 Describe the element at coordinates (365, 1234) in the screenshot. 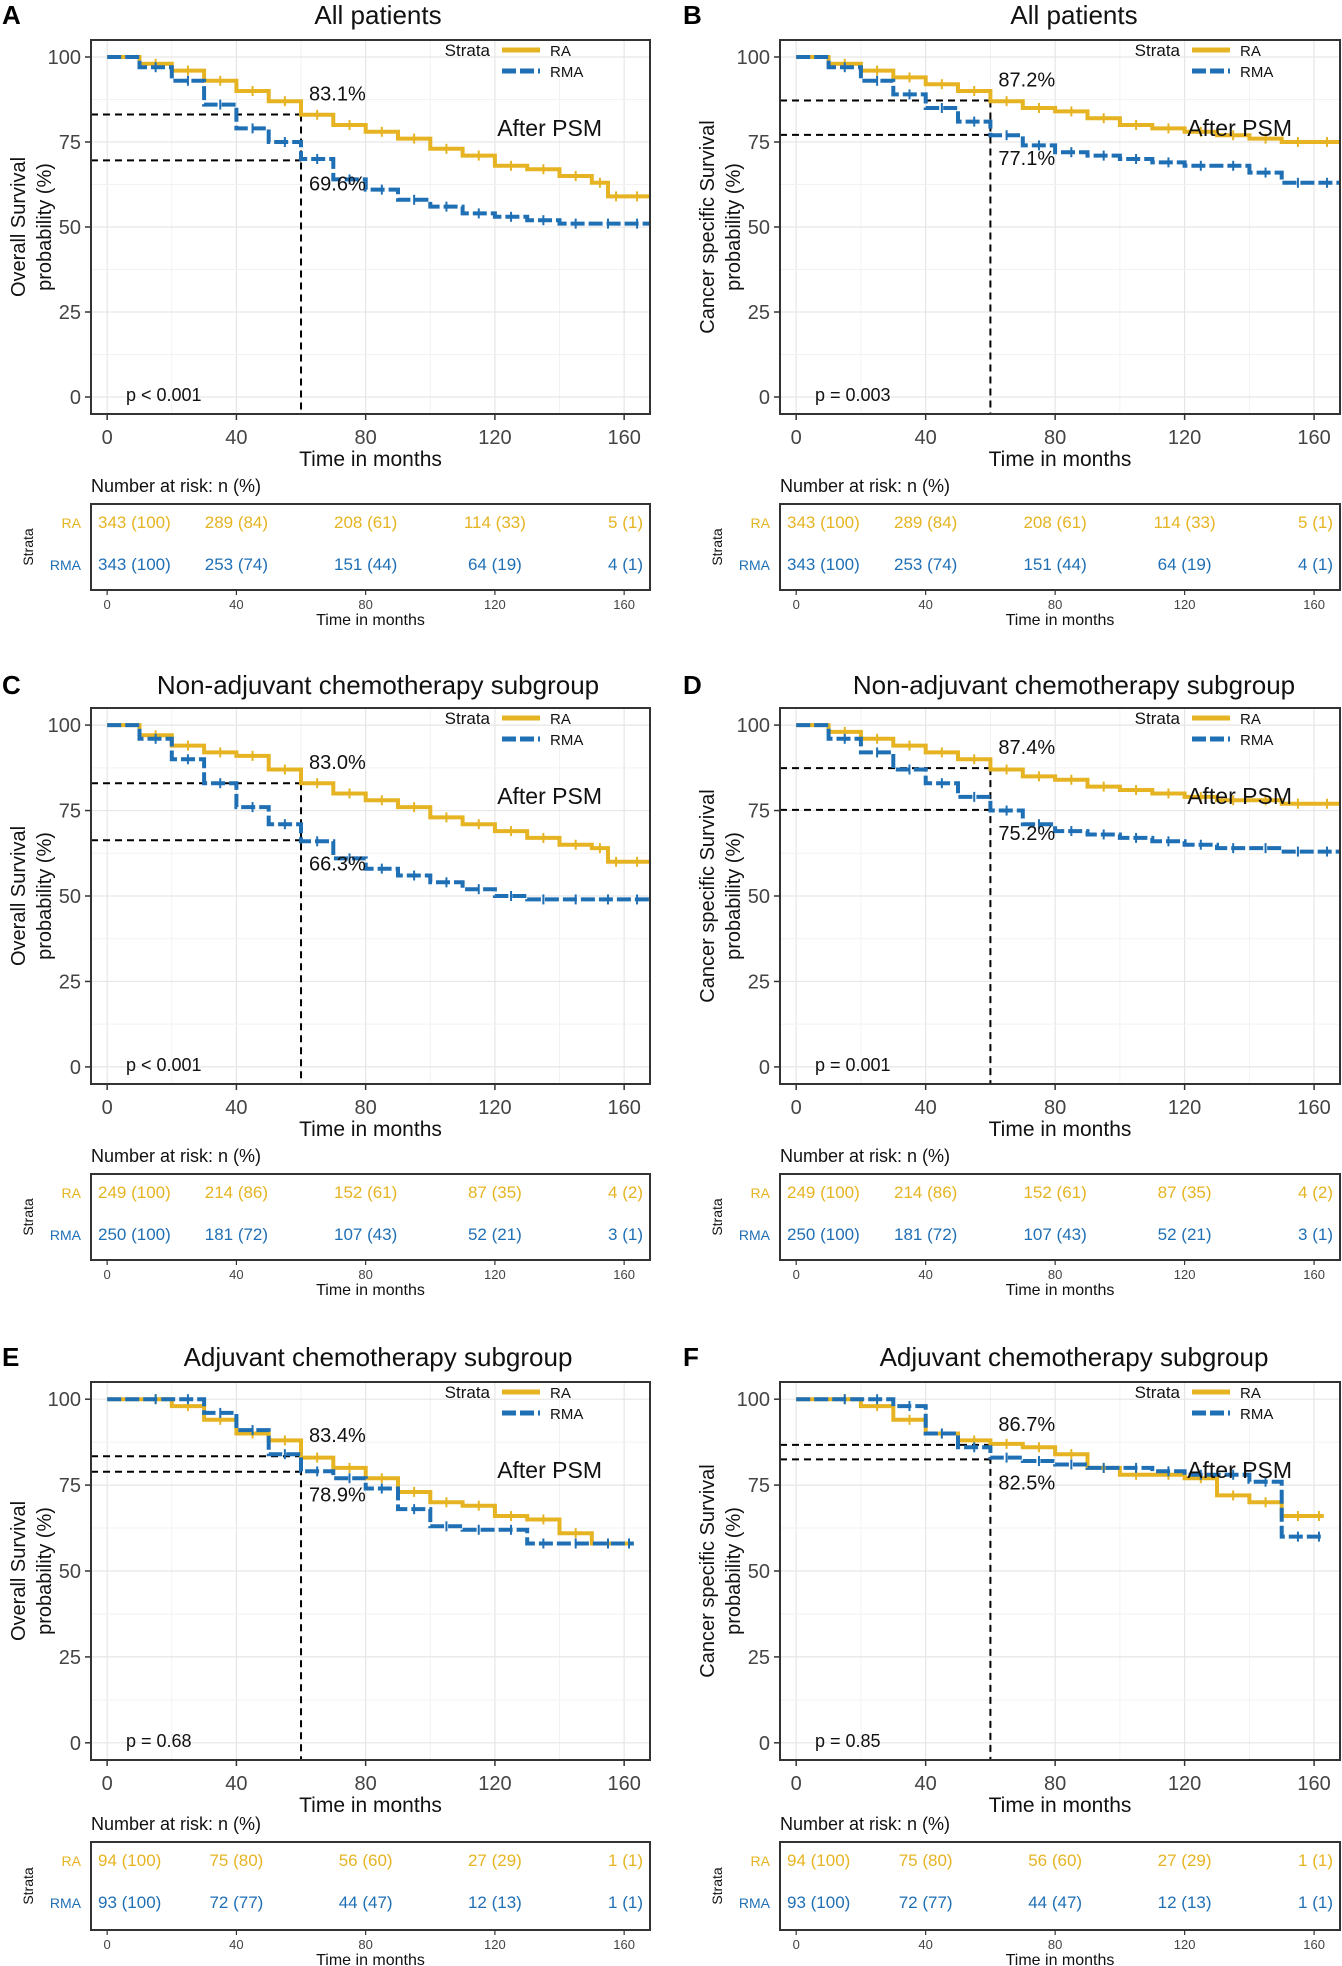

I see `risk-cell-rma: 107 (43)` at that location.